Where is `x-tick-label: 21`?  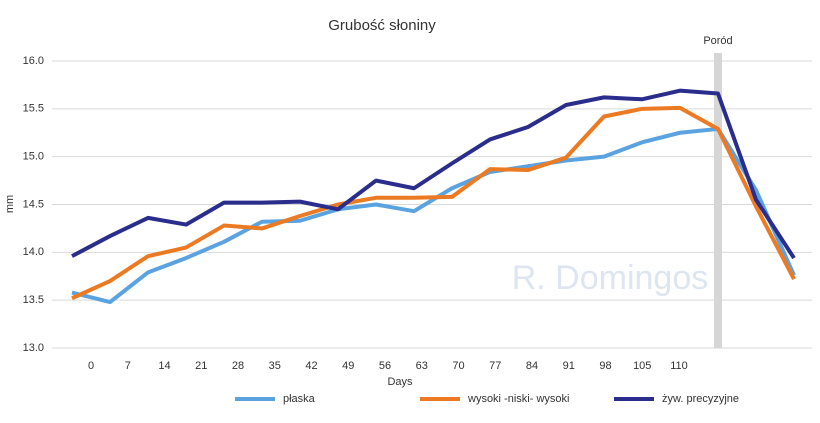
x-tick-label: 21 is located at coordinates (201, 366).